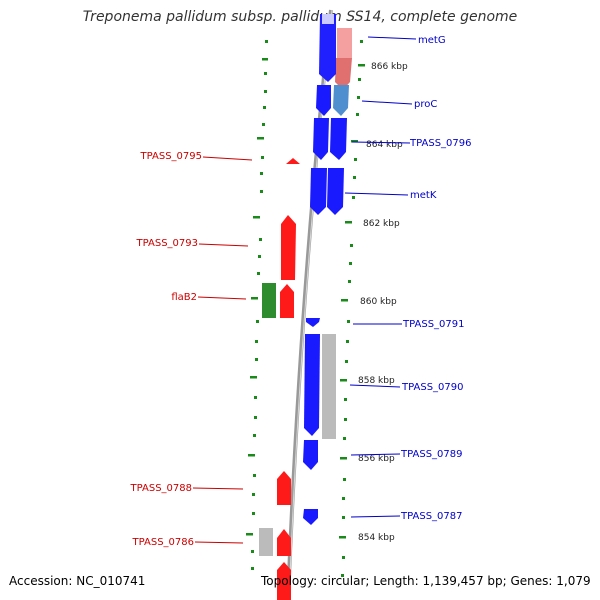 Image resolution: width=600 pixels, height=600 pixels. Describe the element at coordinates (77, 581) in the screenshot. I see `accession-text: Accession: NC_010741` at that location.